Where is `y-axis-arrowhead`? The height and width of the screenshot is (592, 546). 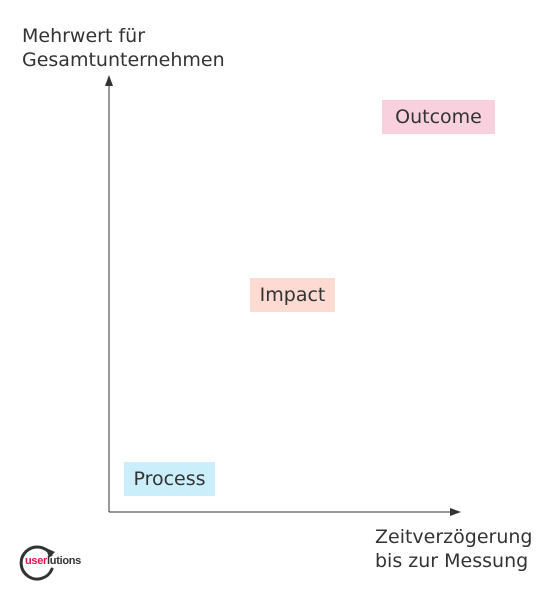
y-axis-arrowhead is located at coordinates (109, 80).